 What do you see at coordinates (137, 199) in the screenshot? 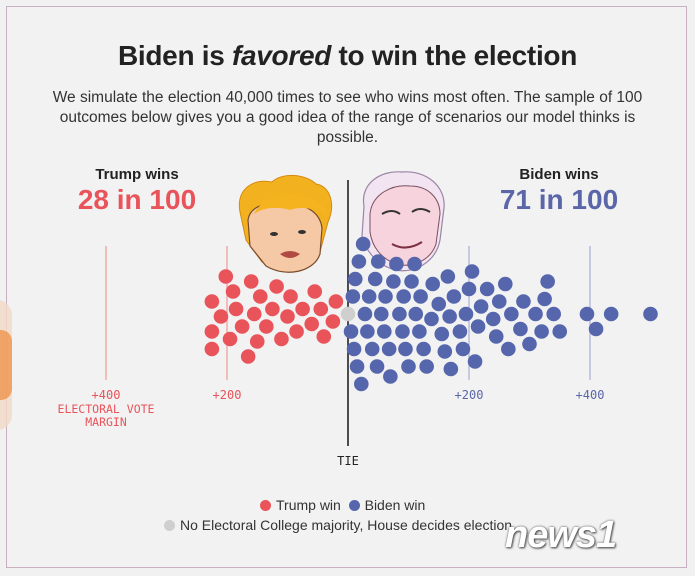
I see `trump-wins-value: 28 in 100` at bounding box center [137, 199].